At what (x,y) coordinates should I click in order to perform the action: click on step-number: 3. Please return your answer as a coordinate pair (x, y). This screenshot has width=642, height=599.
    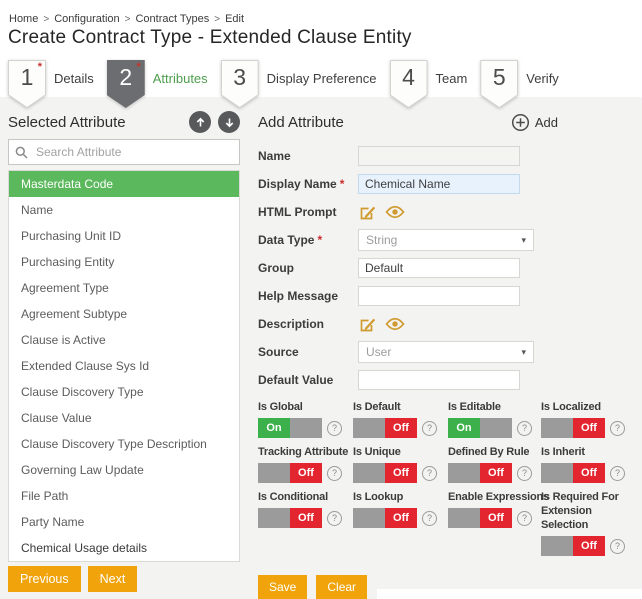
    Looking at the image, I should click on (240, 77).